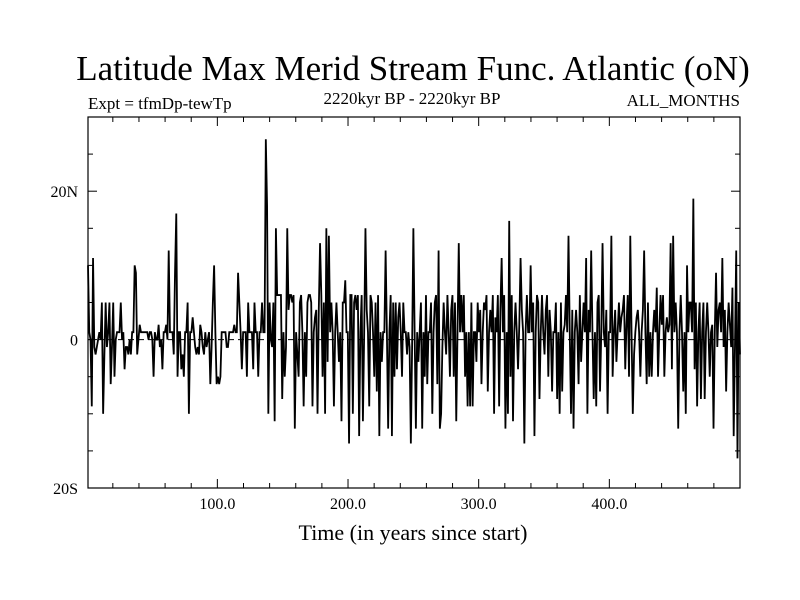  Describe the element at coordinates (64, 192) in the screenshot. I see `y-tick-label: 20N` at that location.